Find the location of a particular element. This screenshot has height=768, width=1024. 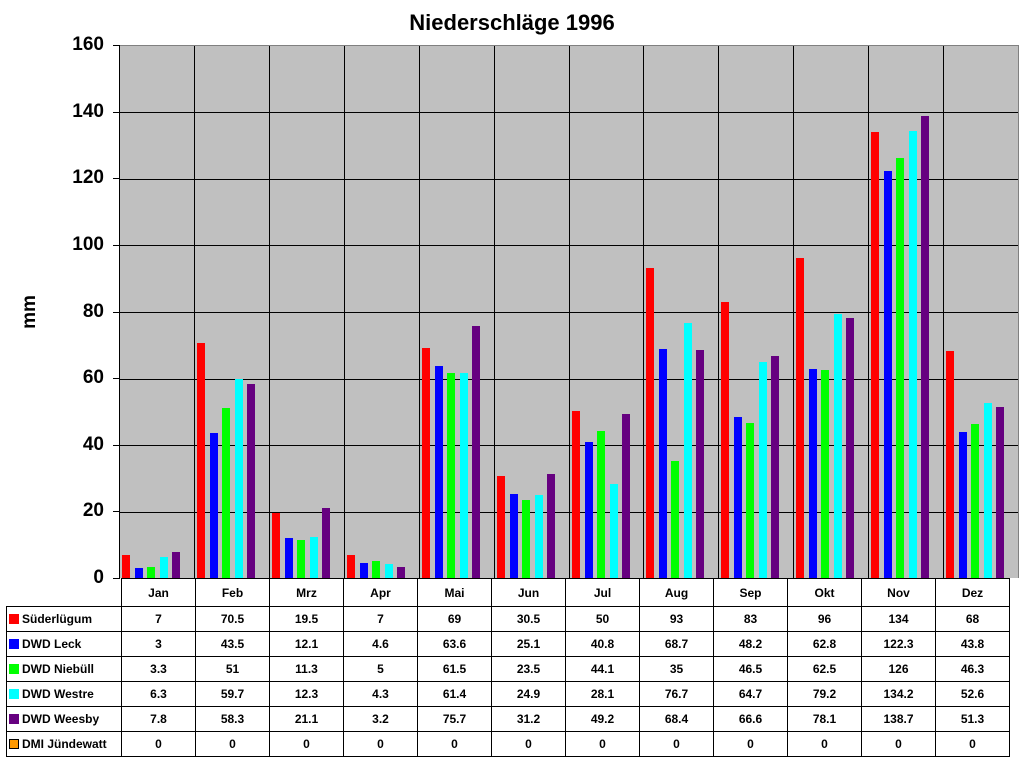

table-cell: 59.7 is located at coordinates (232, 694).